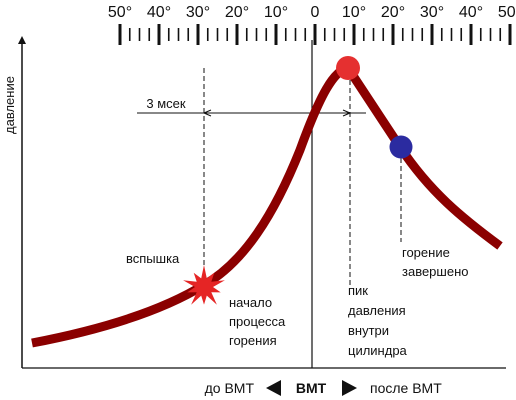  Describe the element at coordinates (349, 388) in the screenshot. I see `right-arrow-icon` at that location.